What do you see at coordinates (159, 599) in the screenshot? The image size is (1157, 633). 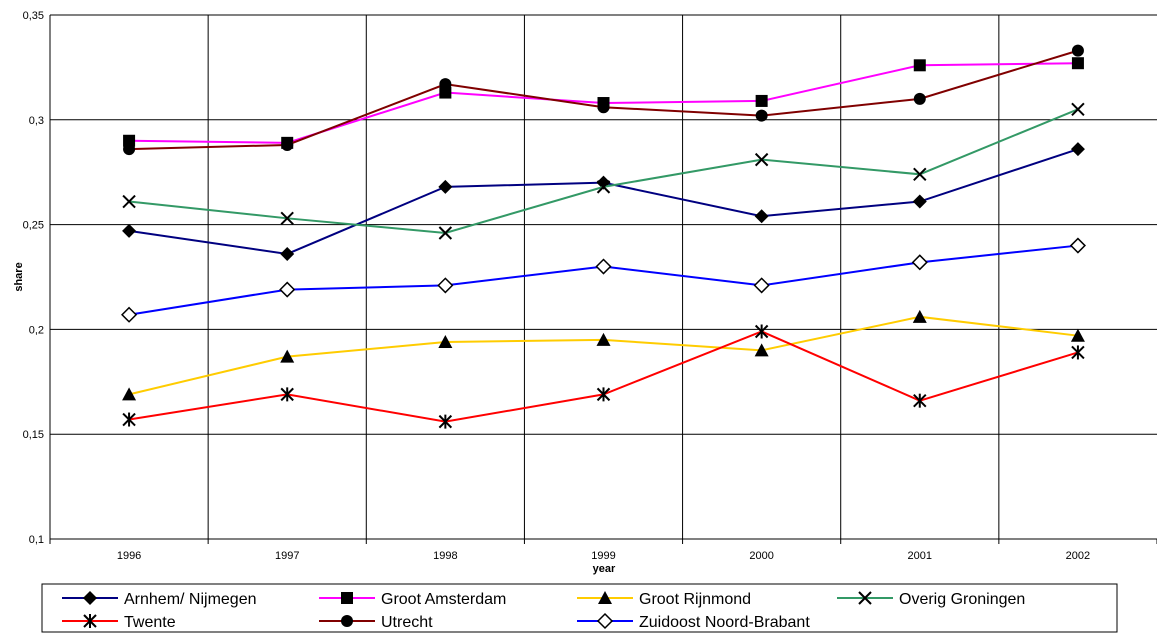 I see `legend-item: Arnhem/ Nijmegen` at bounding box center [159, 599].